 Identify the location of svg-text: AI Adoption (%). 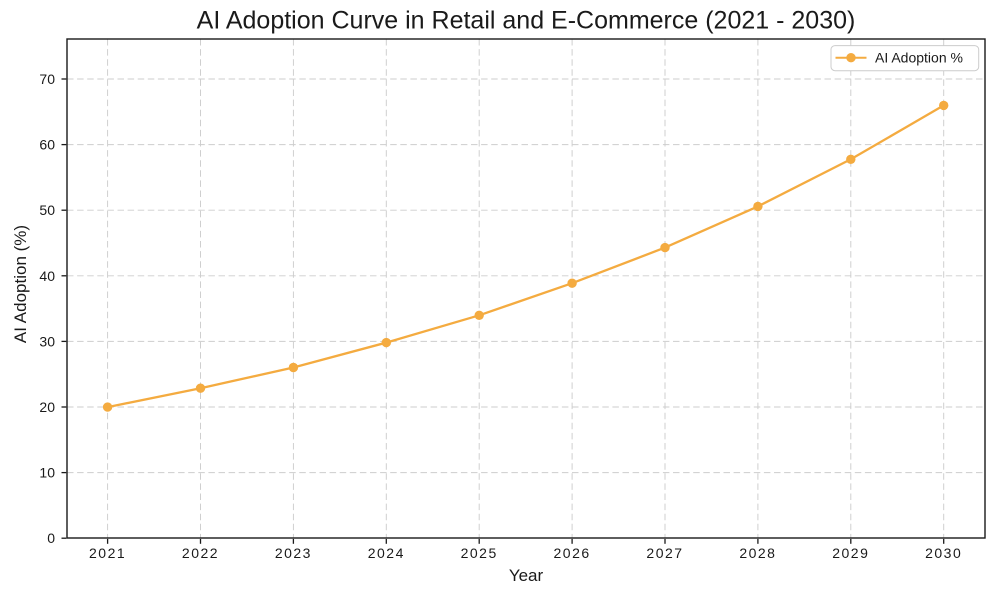
(20, 284).